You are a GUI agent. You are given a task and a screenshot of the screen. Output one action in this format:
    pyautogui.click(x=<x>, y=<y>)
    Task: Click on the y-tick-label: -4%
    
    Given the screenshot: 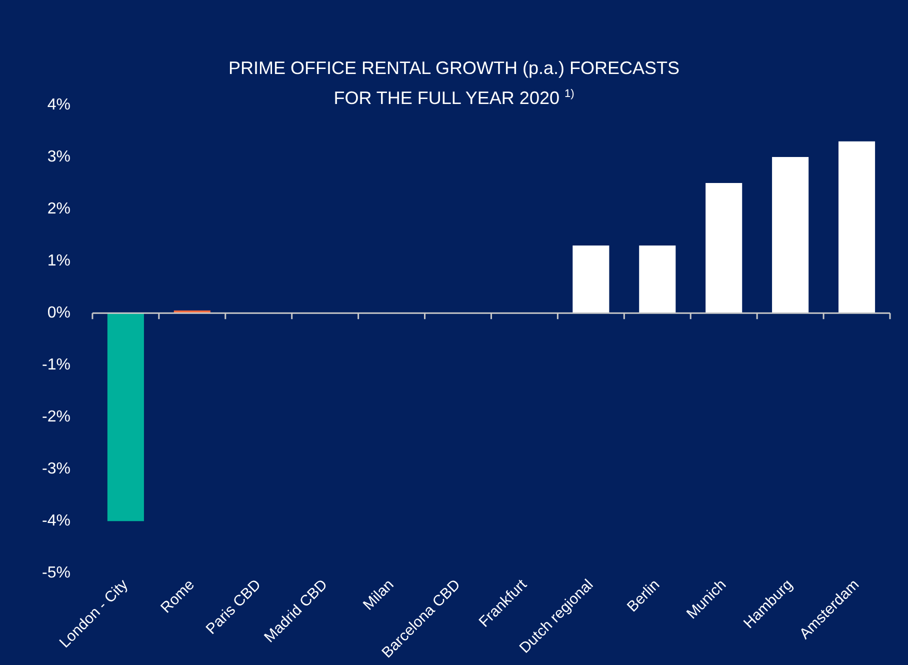 What is the action you would take?
    pyautogui.click(x=56, y=521)
    